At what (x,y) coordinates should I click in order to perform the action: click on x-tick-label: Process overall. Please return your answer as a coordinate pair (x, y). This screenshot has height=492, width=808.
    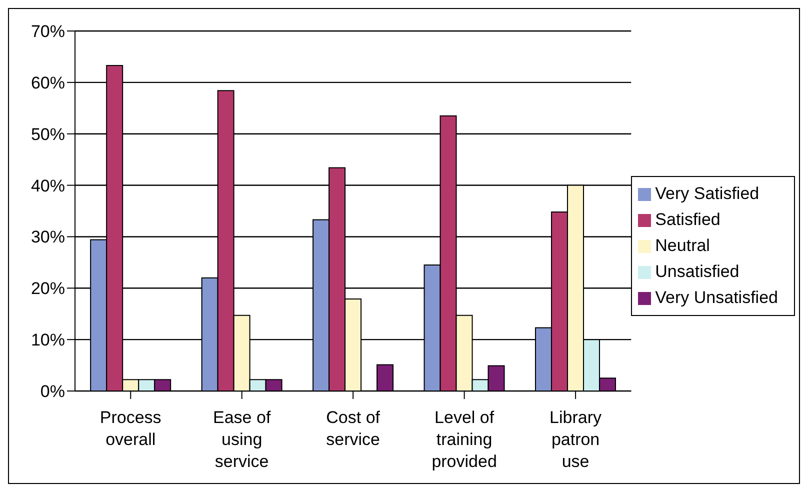
    Looking at the image, I should click on (131, 428).